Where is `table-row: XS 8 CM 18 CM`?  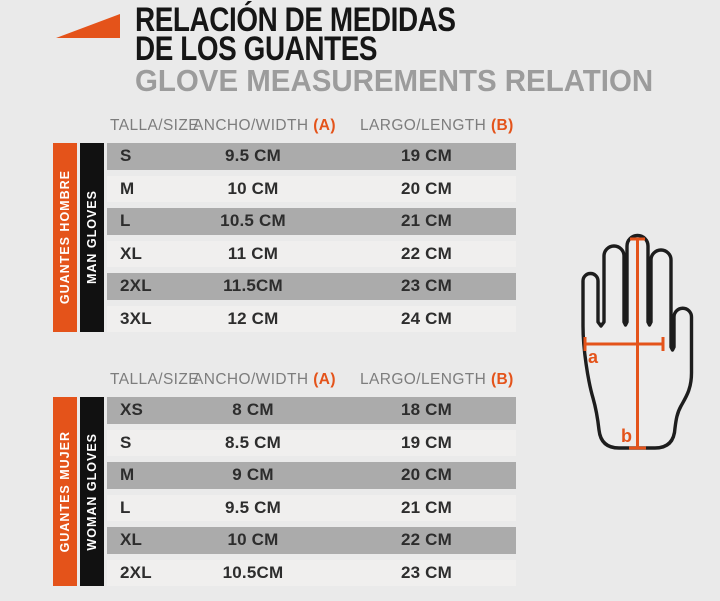 table-row: XS 8 CM 18 CM is located at coordinates (311, 410).